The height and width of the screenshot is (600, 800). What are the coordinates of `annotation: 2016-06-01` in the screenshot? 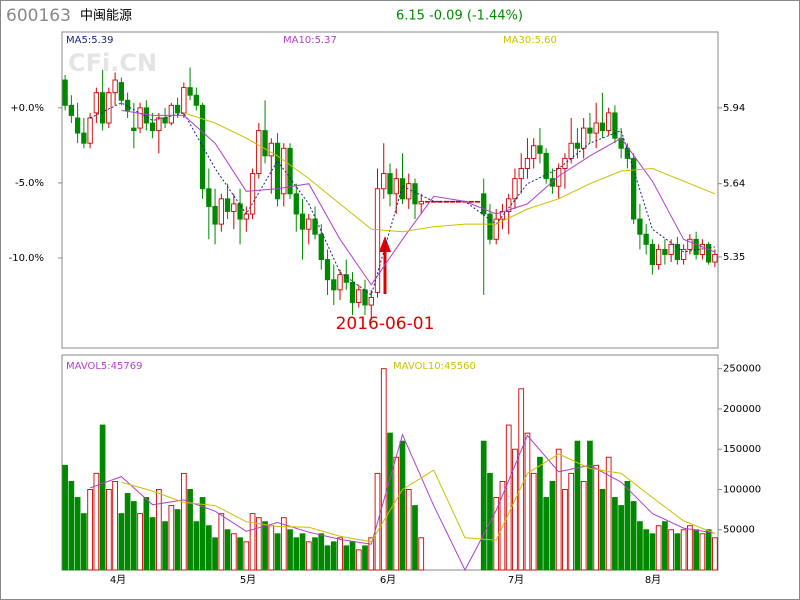 It's located at (385, 324).